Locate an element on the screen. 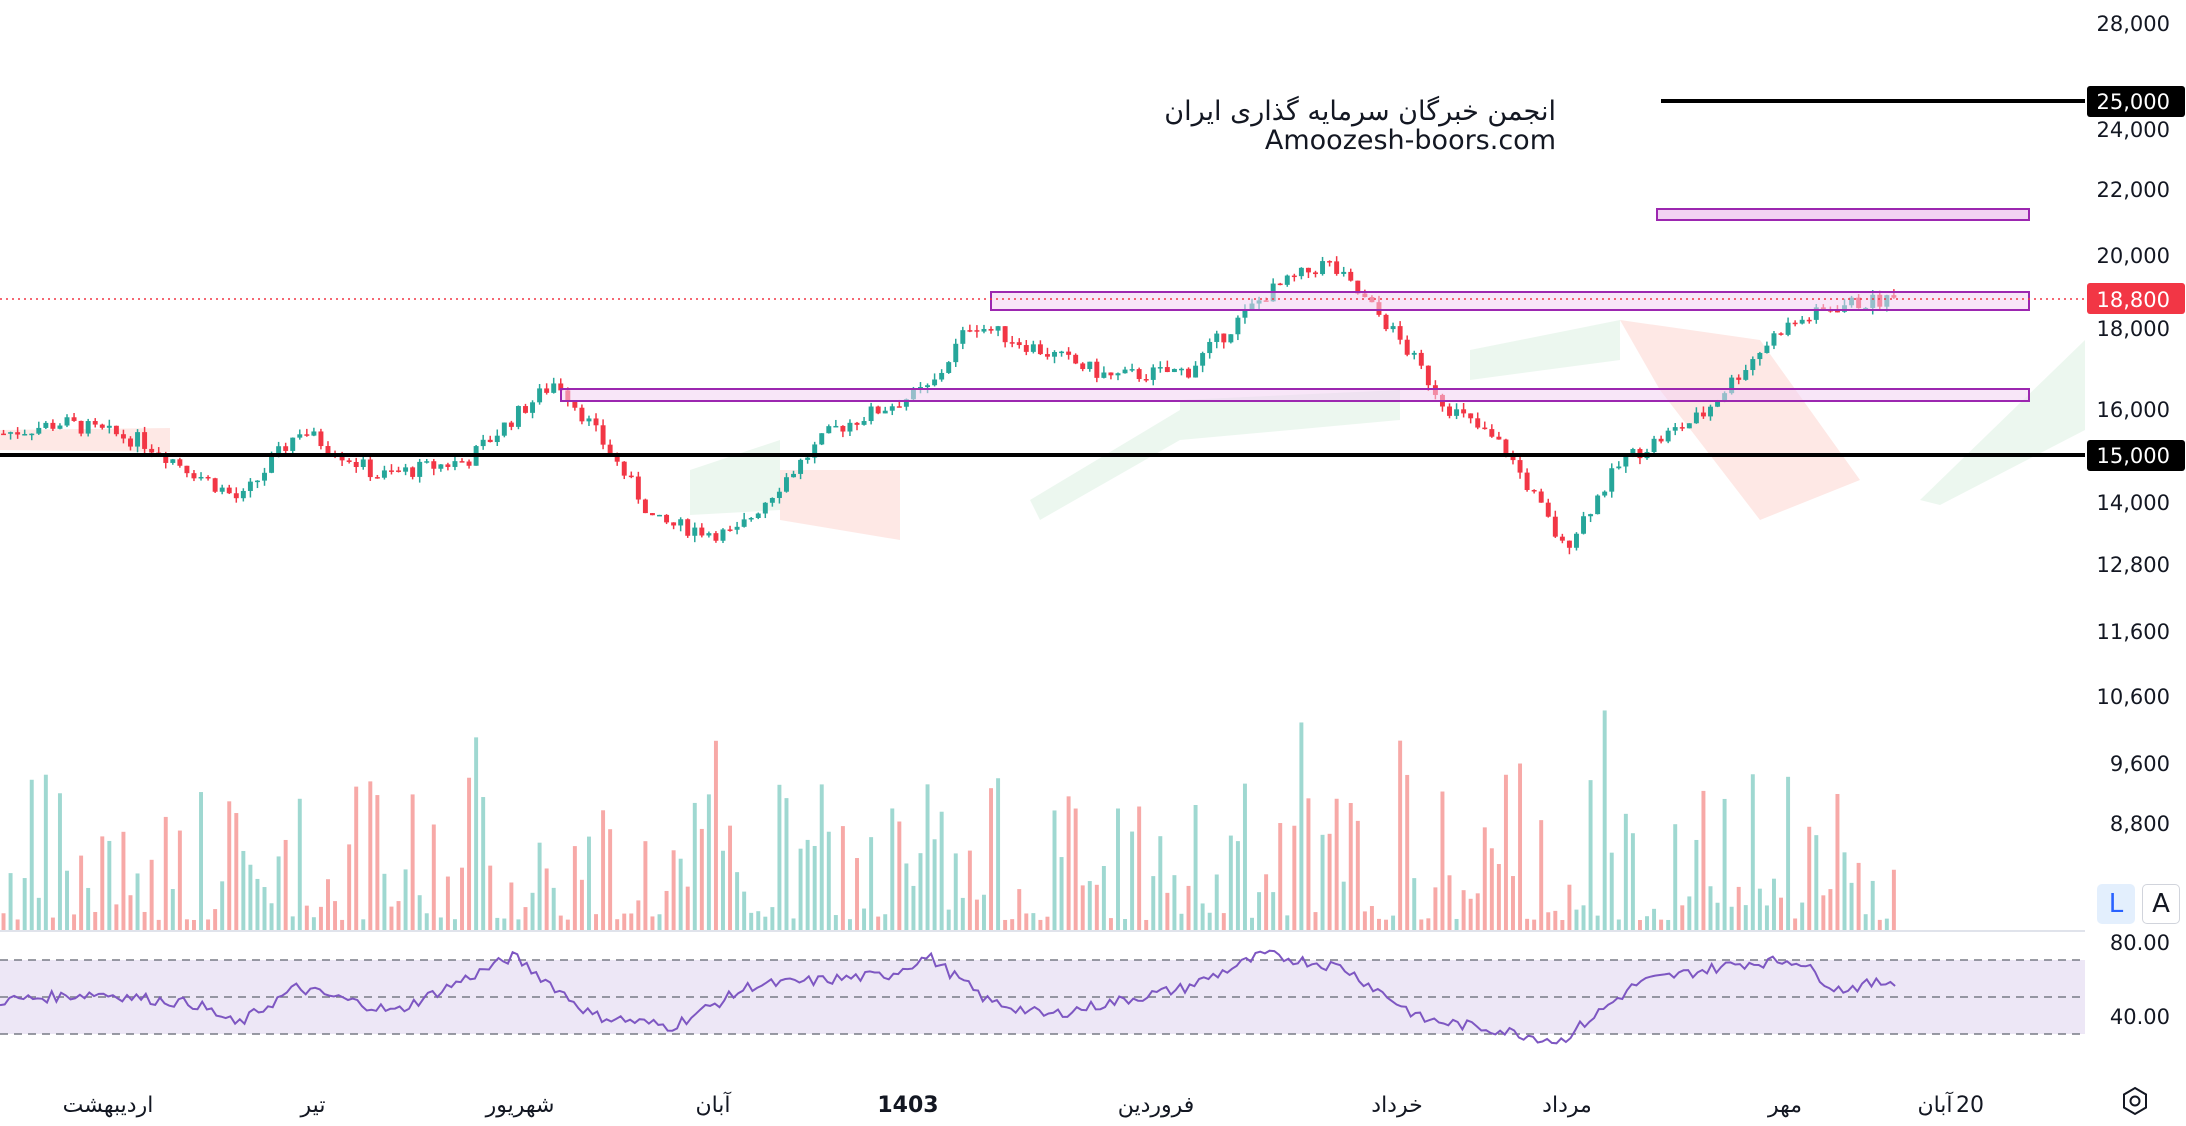 This screenshot has height=1126, width=2186. auto-scale-button: A is located at coordinates (2161, 904).